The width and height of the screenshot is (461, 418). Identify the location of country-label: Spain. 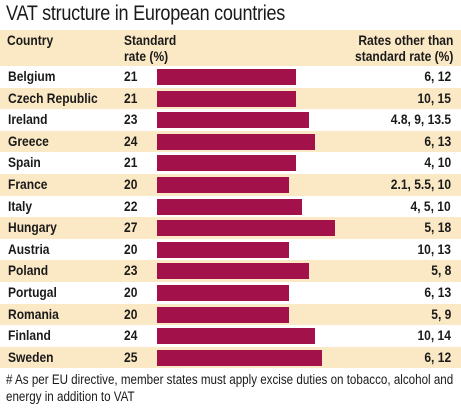
(24, 162).